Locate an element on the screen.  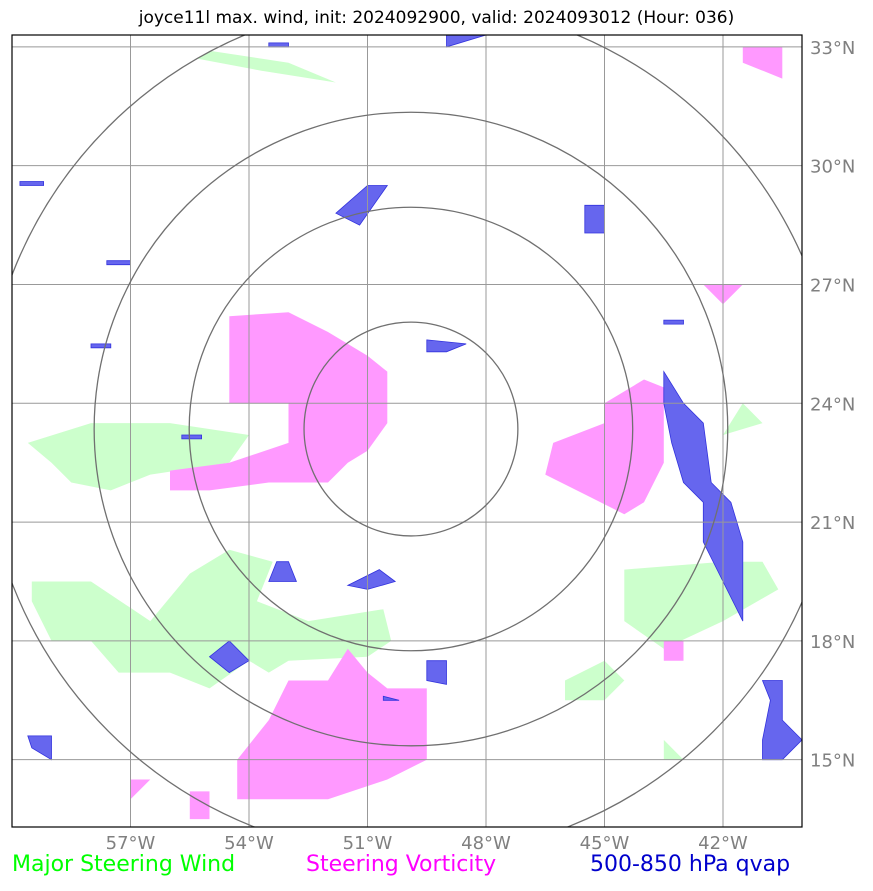
lon-tick-label: 51°W is located at coordinates (368, 843).